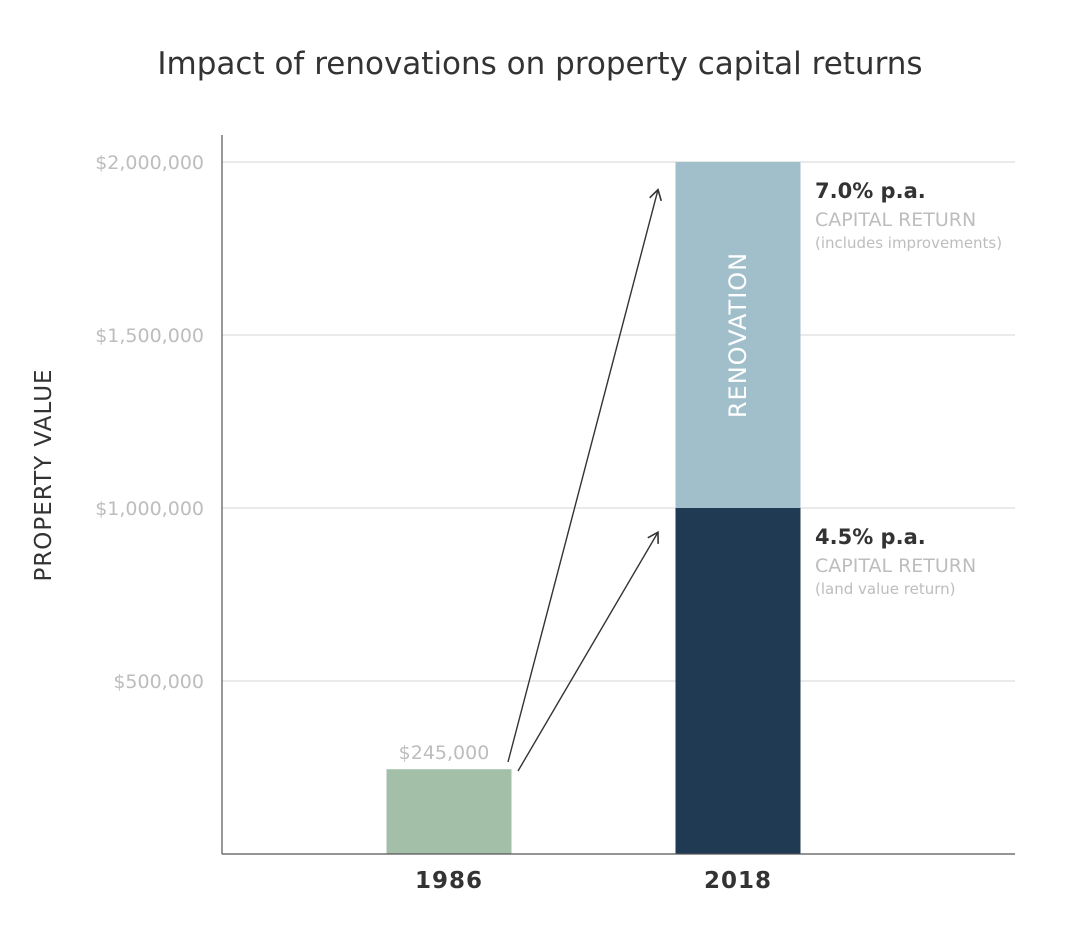  Describe the element at coordinates (870, 191) in the screenshot. I see `annotation-rate: 7.0% p.a.` at that location.